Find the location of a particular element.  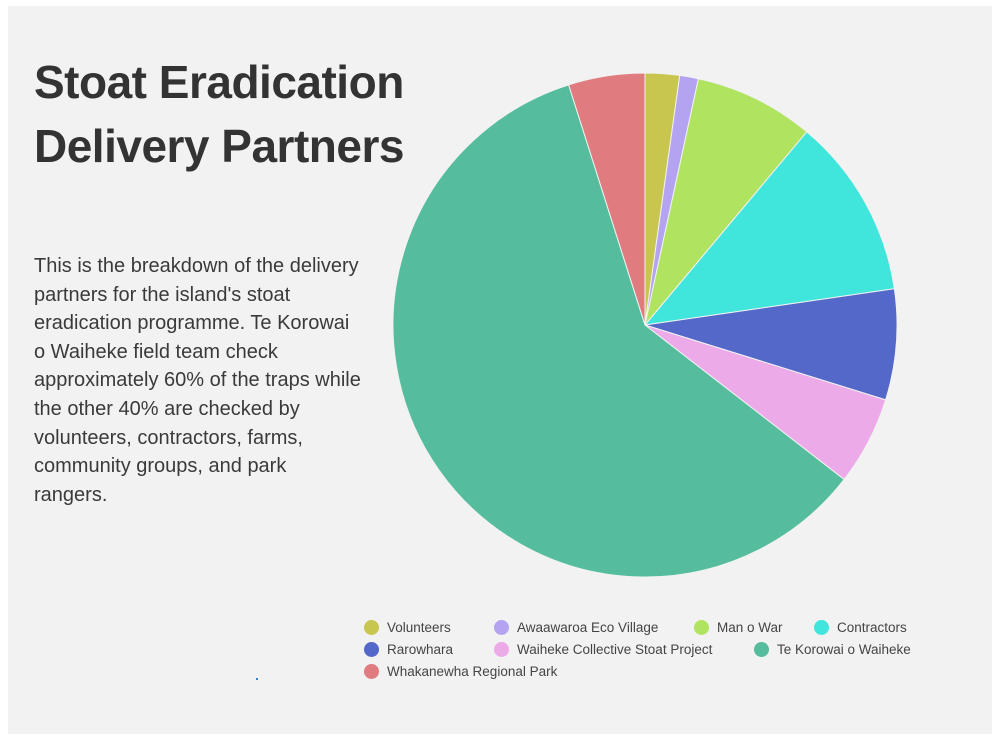

pie-slice-man-o-war is located at coordinates (726, 202).